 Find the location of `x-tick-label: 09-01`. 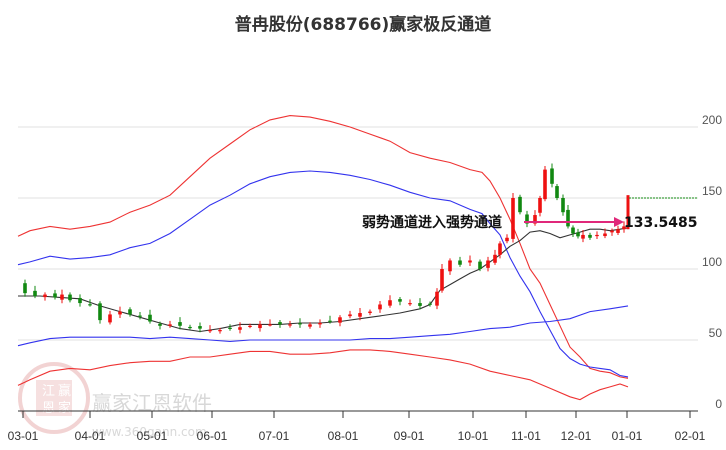

x-tick-label: 09-01 is located at coordinates (409, 436).